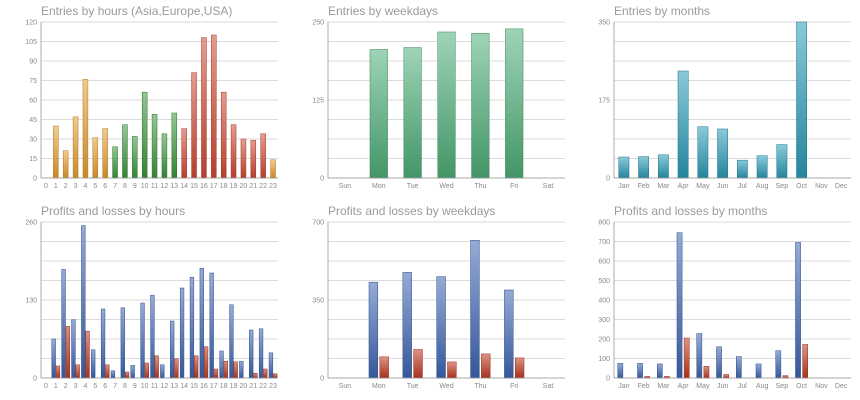 This screenshot has height=400, width=860. Describe the element at coordinates (33, 62) in the screenshot. I see `y-tick-label: 90` at that location.